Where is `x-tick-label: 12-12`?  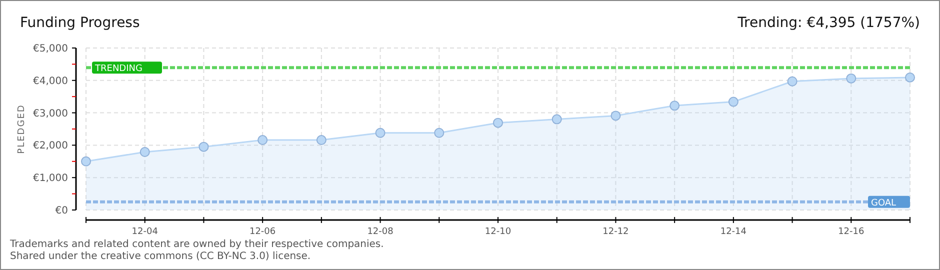 x-tick-label: 12-12 is located at coordinates (615, 232).